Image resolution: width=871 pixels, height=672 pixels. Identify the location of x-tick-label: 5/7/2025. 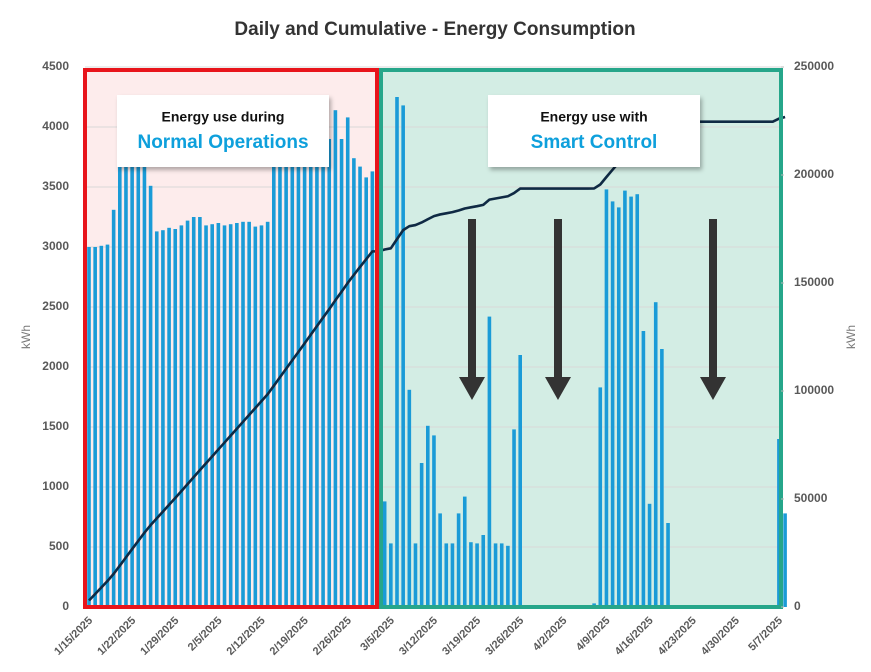
(765, 634).